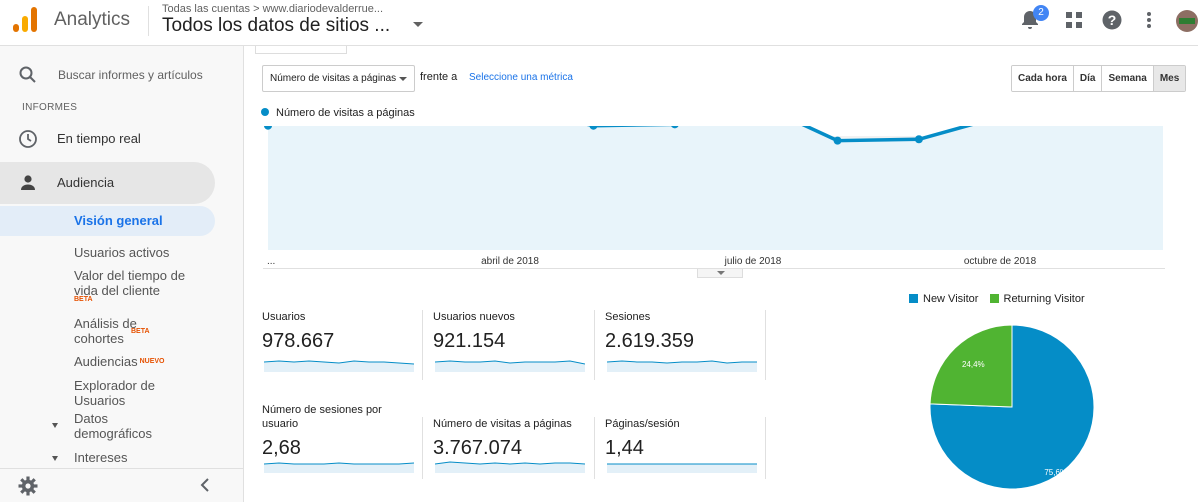 The image size is (1198, 502). Describe the element at coordinates (474, 317) in the screenshot. I see `stat-label: Usuarios nuevos` at that location.